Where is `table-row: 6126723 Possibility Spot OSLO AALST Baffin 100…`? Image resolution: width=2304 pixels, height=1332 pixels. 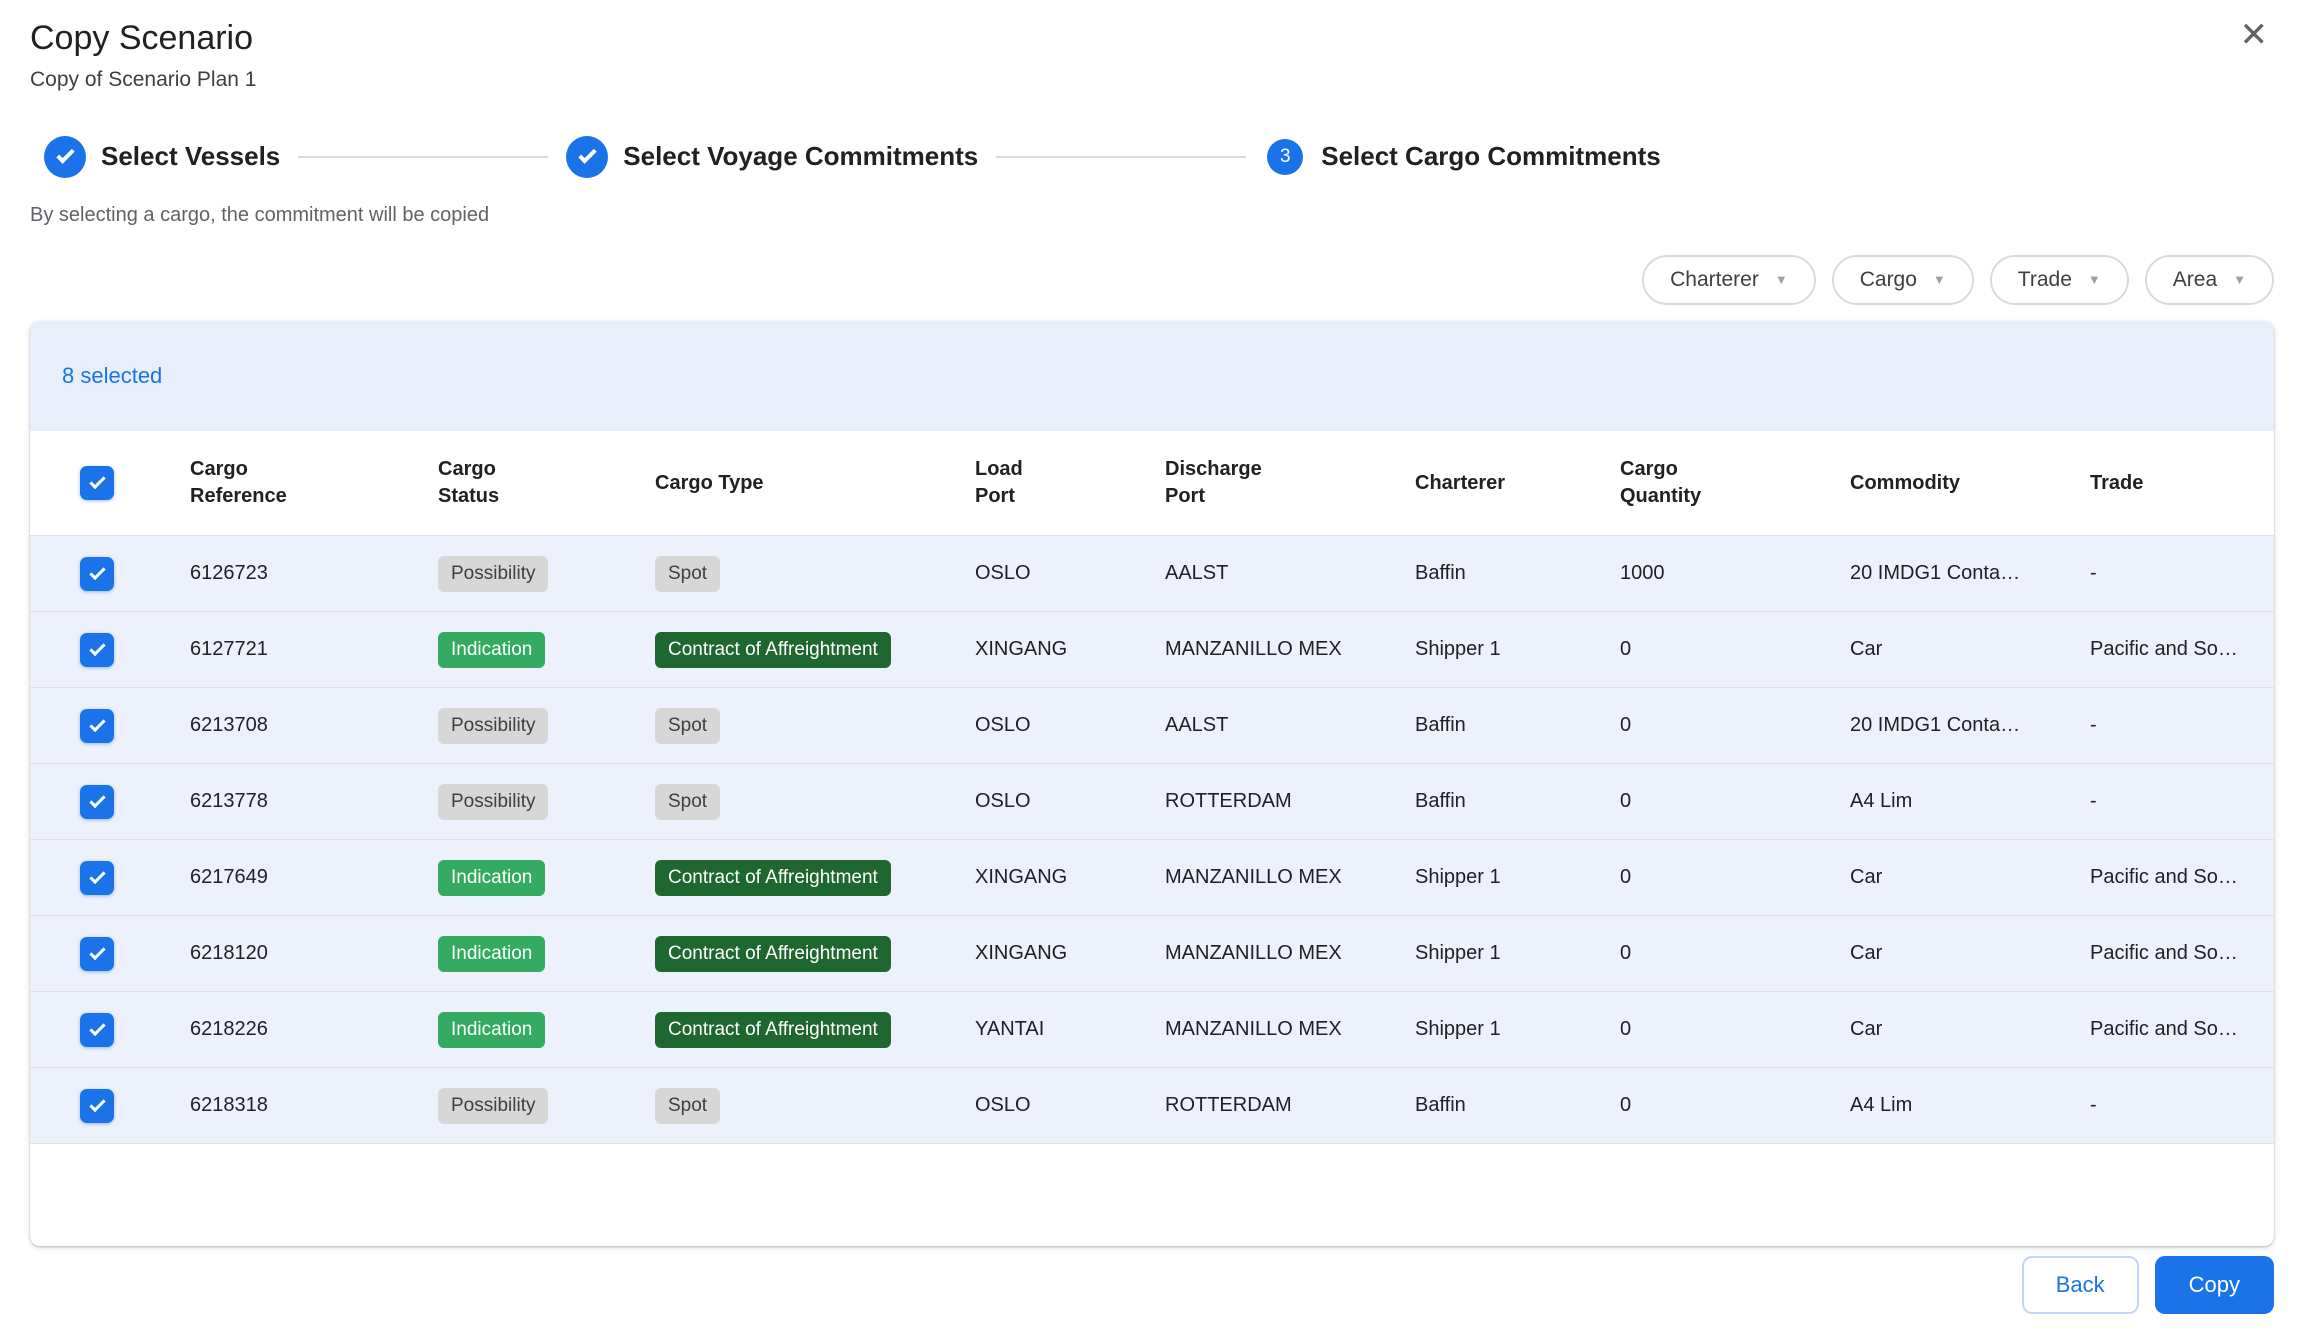
table-row: 6126723 Possibility Spot OSLO AALST Baffin 100… is located at coordinates (1152, 573).